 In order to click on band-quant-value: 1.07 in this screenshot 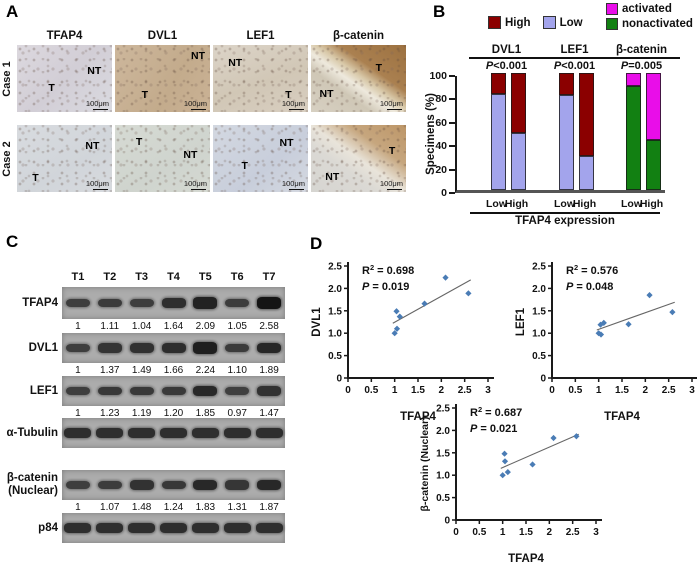, I will do `click(110, 507)`.